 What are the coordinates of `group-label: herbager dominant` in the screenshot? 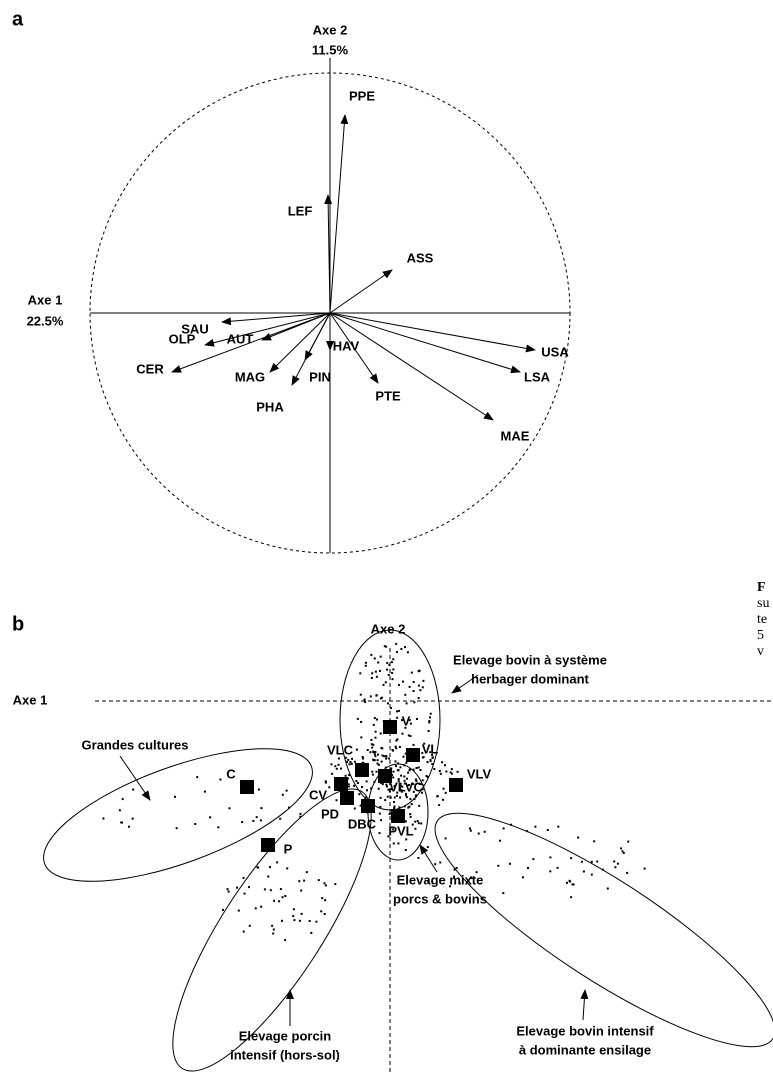 It's located at (530, 678).